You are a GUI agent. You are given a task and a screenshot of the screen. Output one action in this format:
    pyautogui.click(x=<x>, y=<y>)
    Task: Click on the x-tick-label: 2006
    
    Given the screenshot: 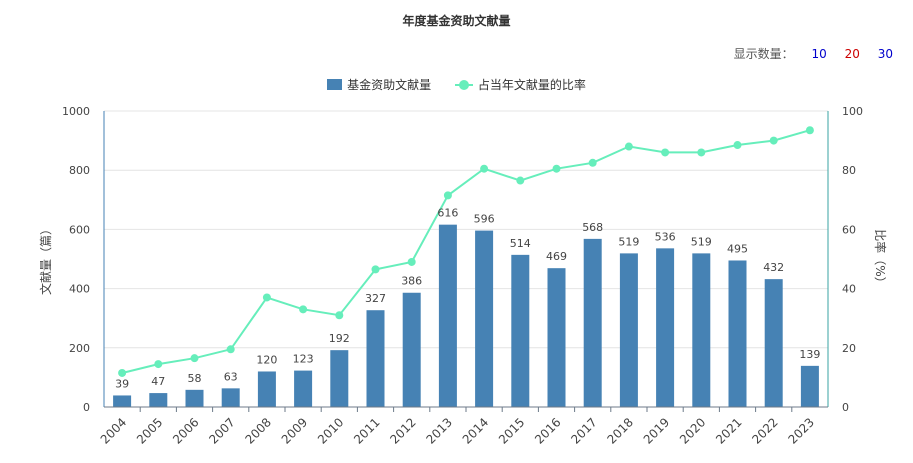 What is the action you would take?
    pyautogui.click(x=185, y=430)
    